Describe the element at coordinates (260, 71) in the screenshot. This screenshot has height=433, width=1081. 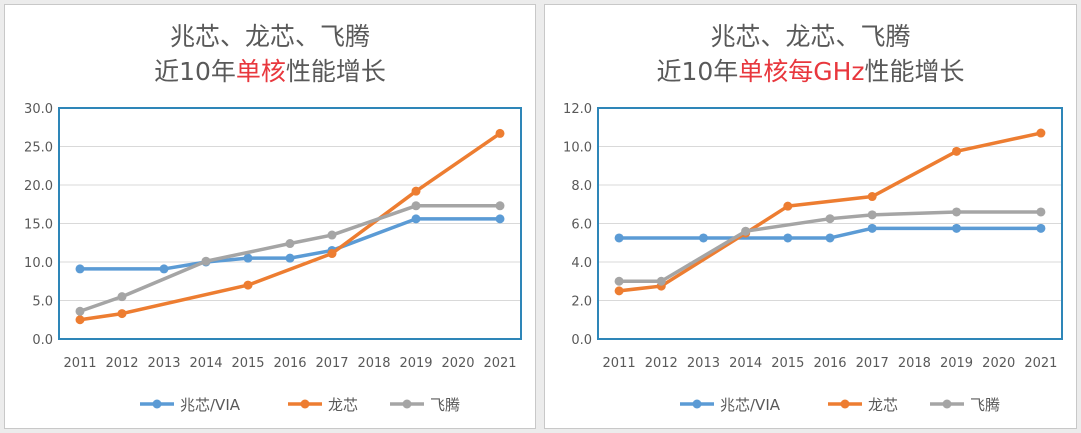
I see `title-highlight: 单核` at that location.